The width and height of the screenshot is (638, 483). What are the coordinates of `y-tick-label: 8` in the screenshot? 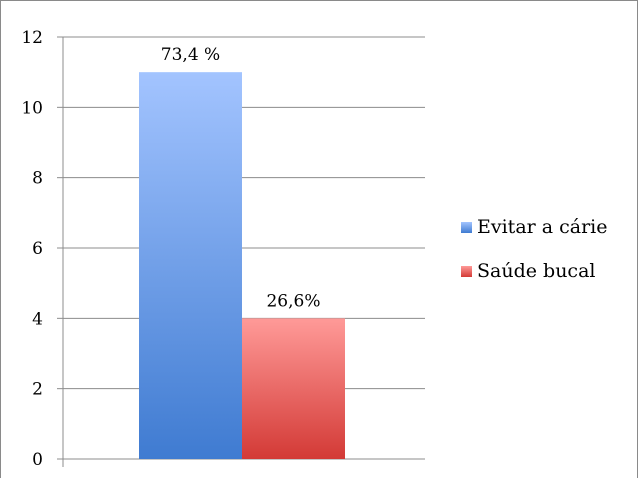 It's located at (37, 179).